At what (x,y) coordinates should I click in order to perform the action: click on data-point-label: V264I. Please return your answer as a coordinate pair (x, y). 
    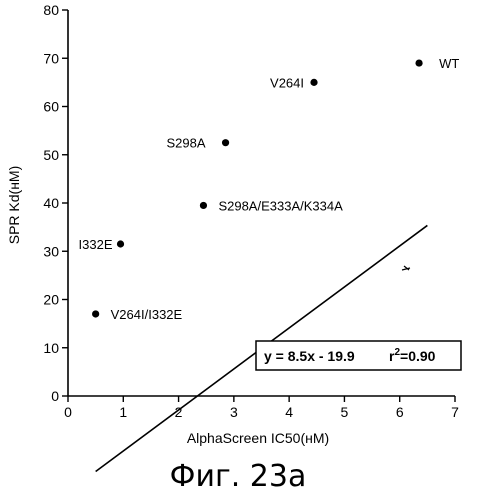
    Looking at the image, I should click on (287, 82).